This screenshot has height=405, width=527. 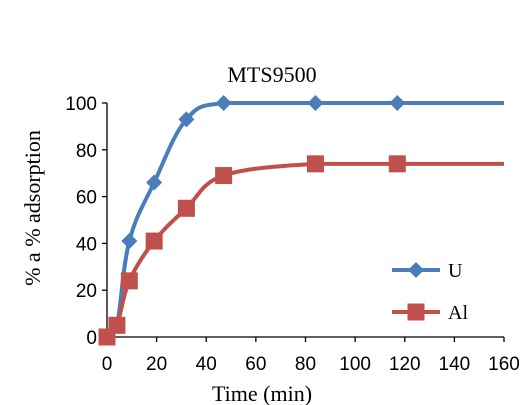 What do you see at coordinates (305, 364) in the screenshot?
I see `x-tick-label: 80` at bounding box center [305, 364].